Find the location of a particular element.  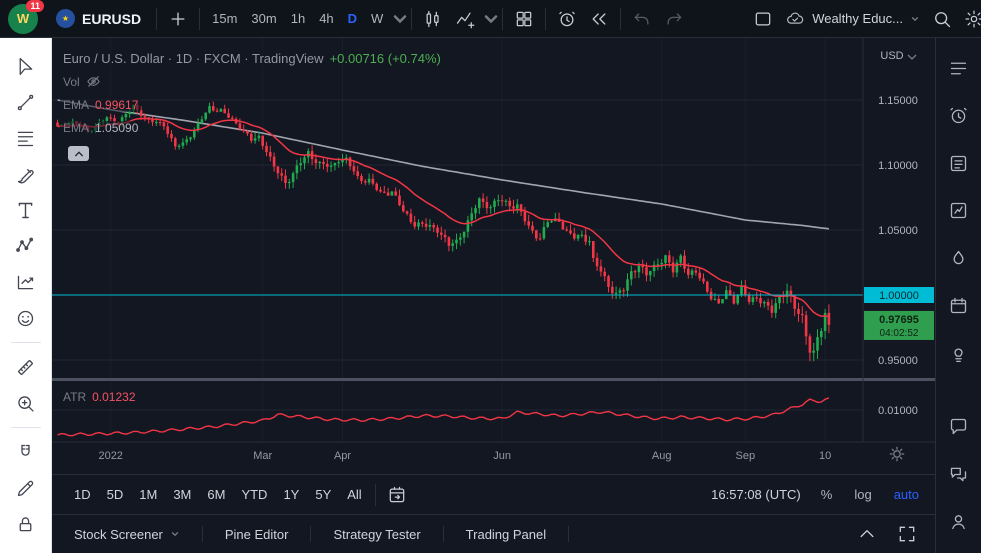

right-sidebar is located at coordinates (958, 295).